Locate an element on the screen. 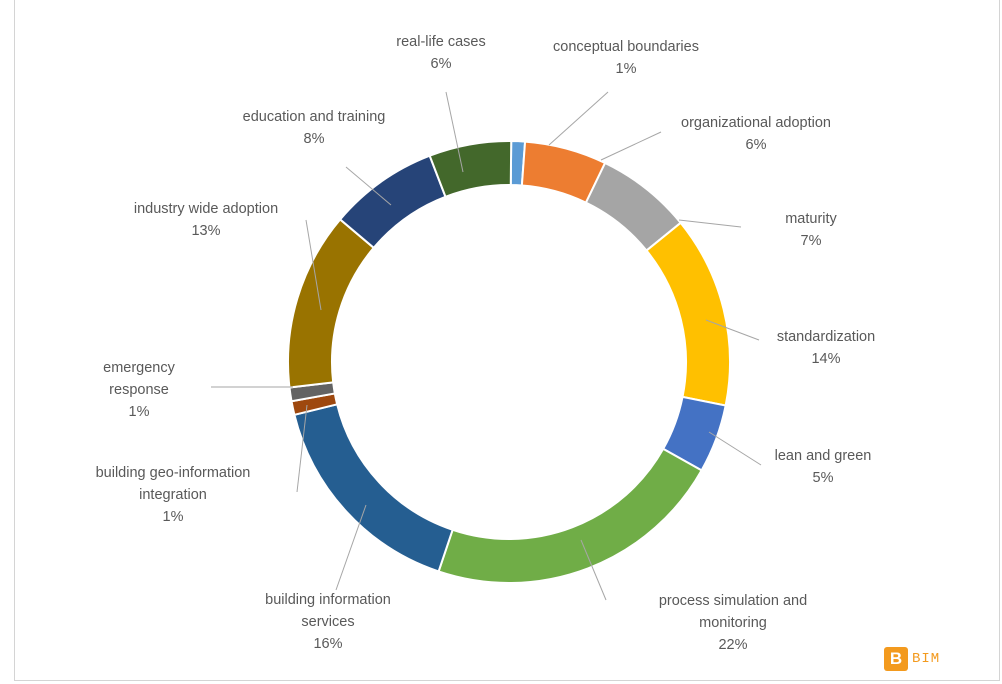  leader-line-real-life-cases is located at coordinates (454, 132).